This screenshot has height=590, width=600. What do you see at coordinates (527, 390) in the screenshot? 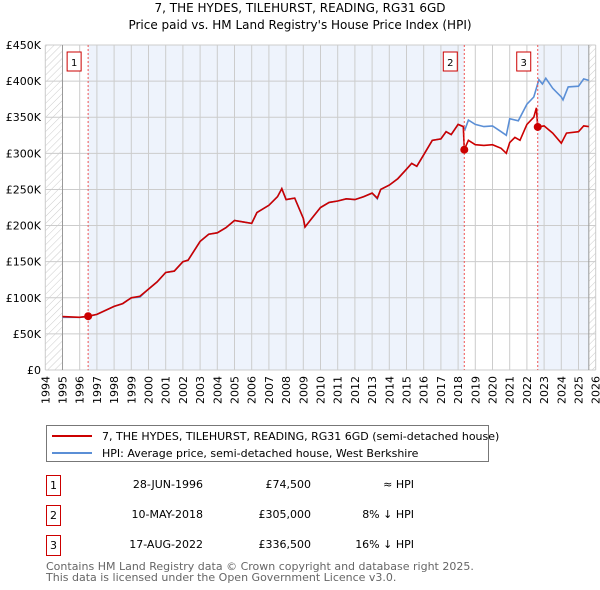
I see `x-tick-label: 2022` at bounding box center [527, 390].